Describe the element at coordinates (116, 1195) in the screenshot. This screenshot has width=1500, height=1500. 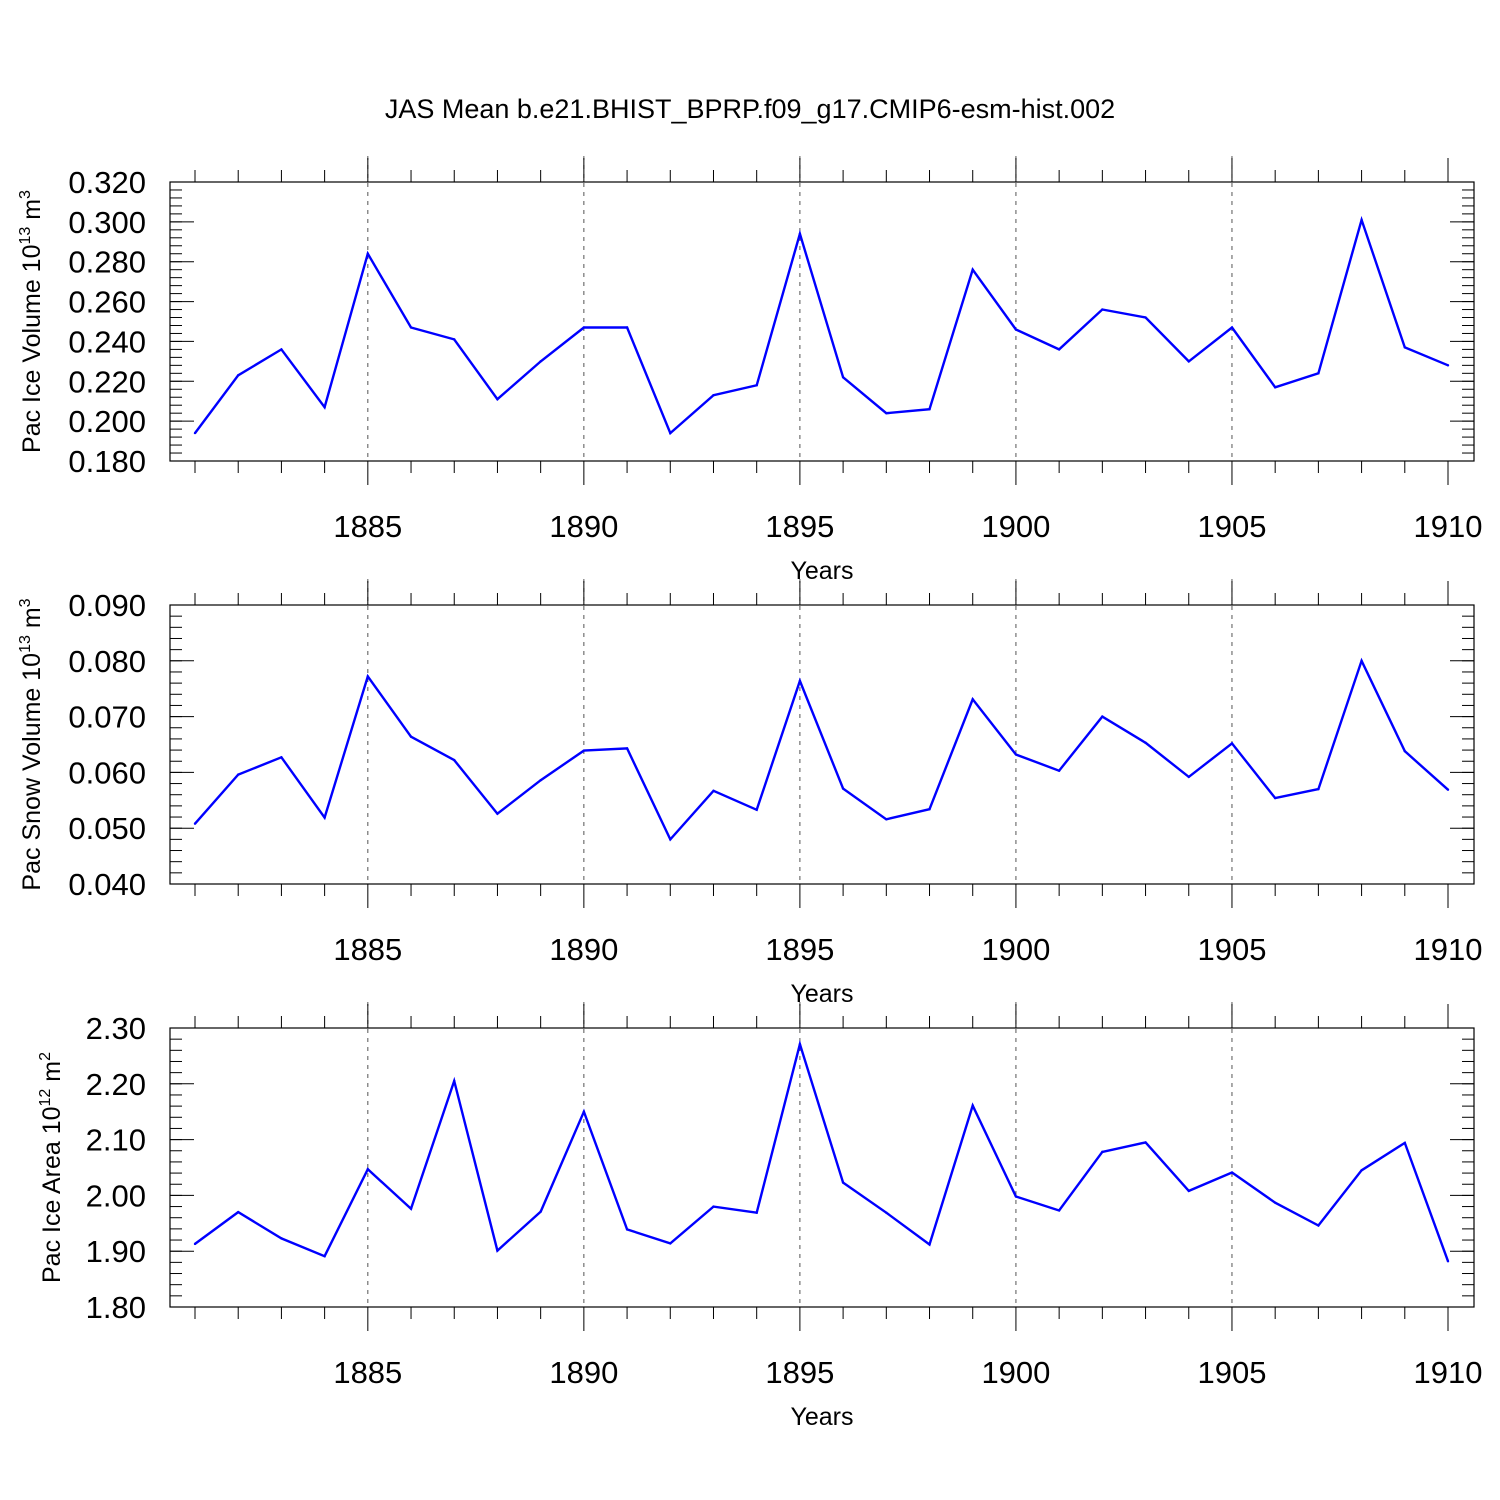
I see `y-tick-label: 2.00` at that location.